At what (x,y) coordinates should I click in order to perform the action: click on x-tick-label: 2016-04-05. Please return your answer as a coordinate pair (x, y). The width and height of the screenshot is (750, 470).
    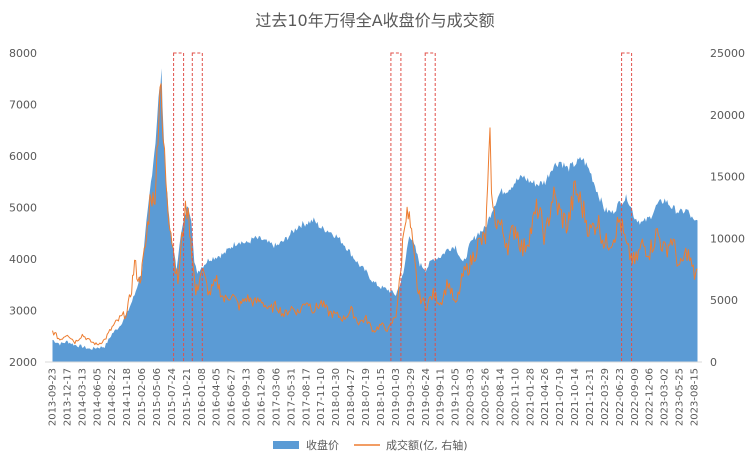
    Looking at the image, I should click on (217, 397).